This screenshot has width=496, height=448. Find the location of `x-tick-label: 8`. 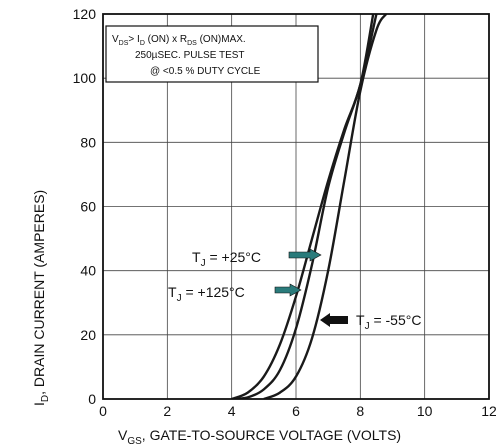

x-tick-label: 8 is located at coordinates (360, 411).